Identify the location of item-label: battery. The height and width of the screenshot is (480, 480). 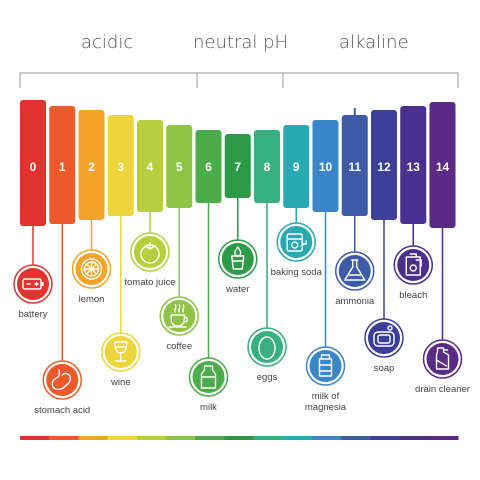
(33, 314).